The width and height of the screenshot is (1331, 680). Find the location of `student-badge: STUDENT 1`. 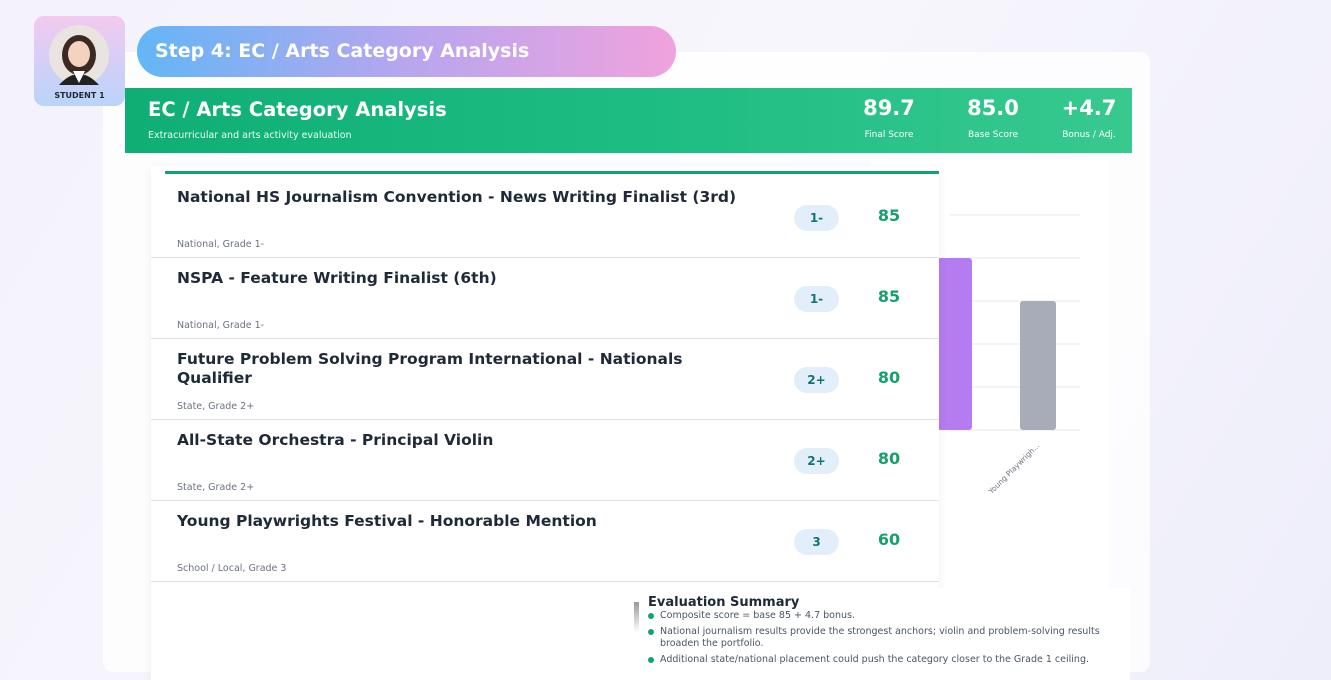

student-badge: STUDENT 1 is located at coordinates (79, 61).